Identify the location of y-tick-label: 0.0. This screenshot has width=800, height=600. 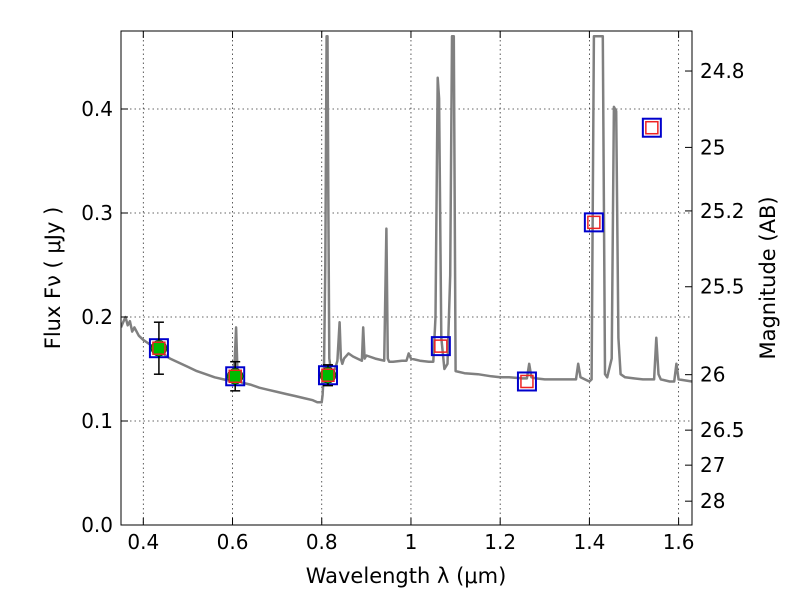
(97, 525).